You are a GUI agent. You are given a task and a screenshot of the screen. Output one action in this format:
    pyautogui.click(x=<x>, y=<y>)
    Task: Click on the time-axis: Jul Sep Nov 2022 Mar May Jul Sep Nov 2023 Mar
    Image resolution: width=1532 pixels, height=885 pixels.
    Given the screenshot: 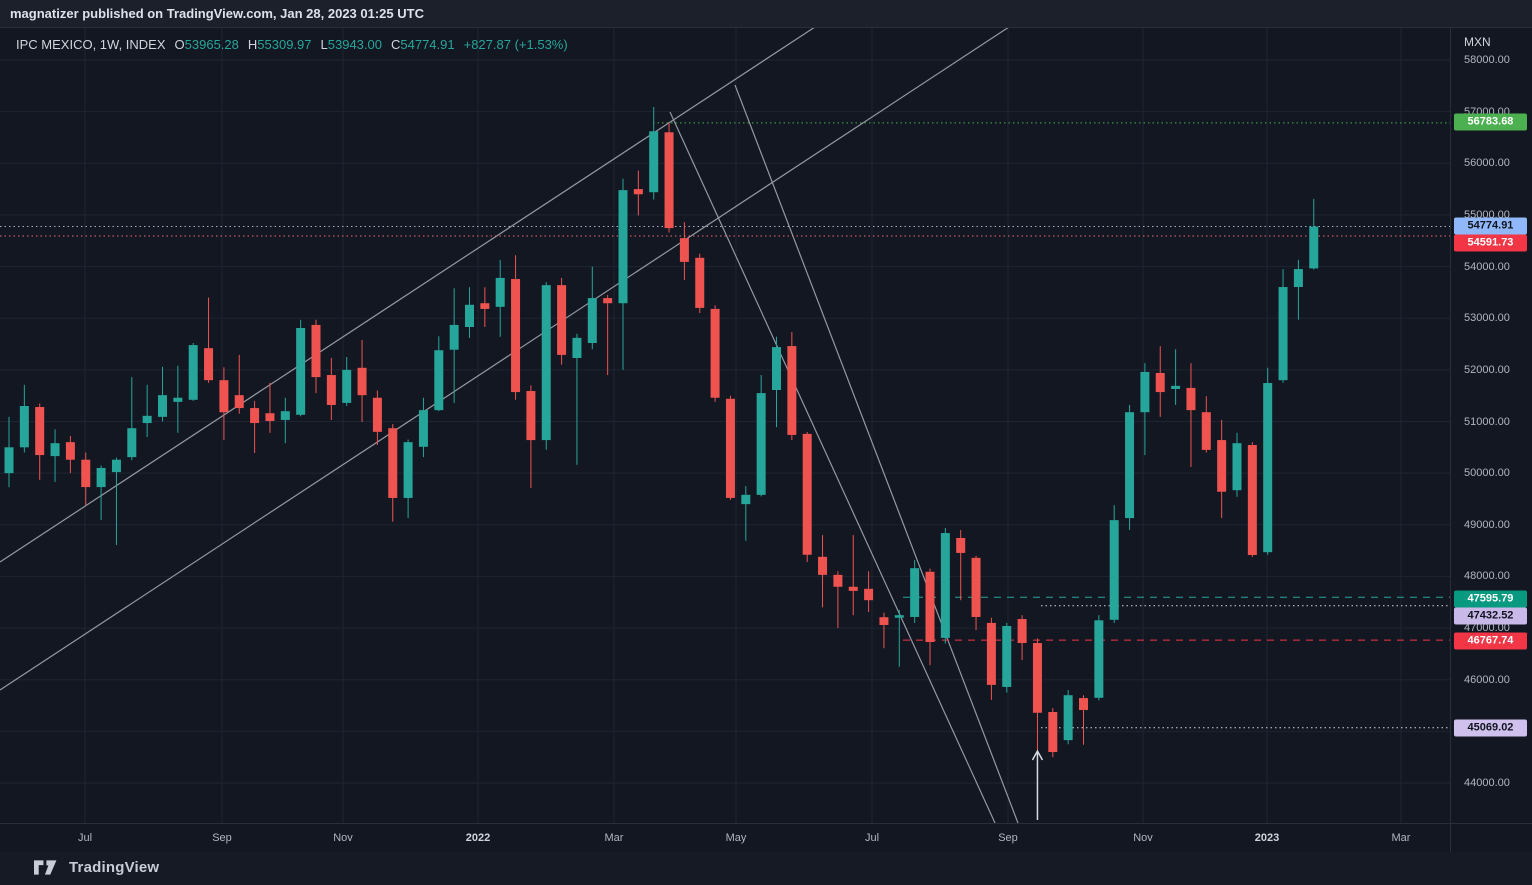 What is the action you would take?
    pyautogui.click(x=725, y=837)
    